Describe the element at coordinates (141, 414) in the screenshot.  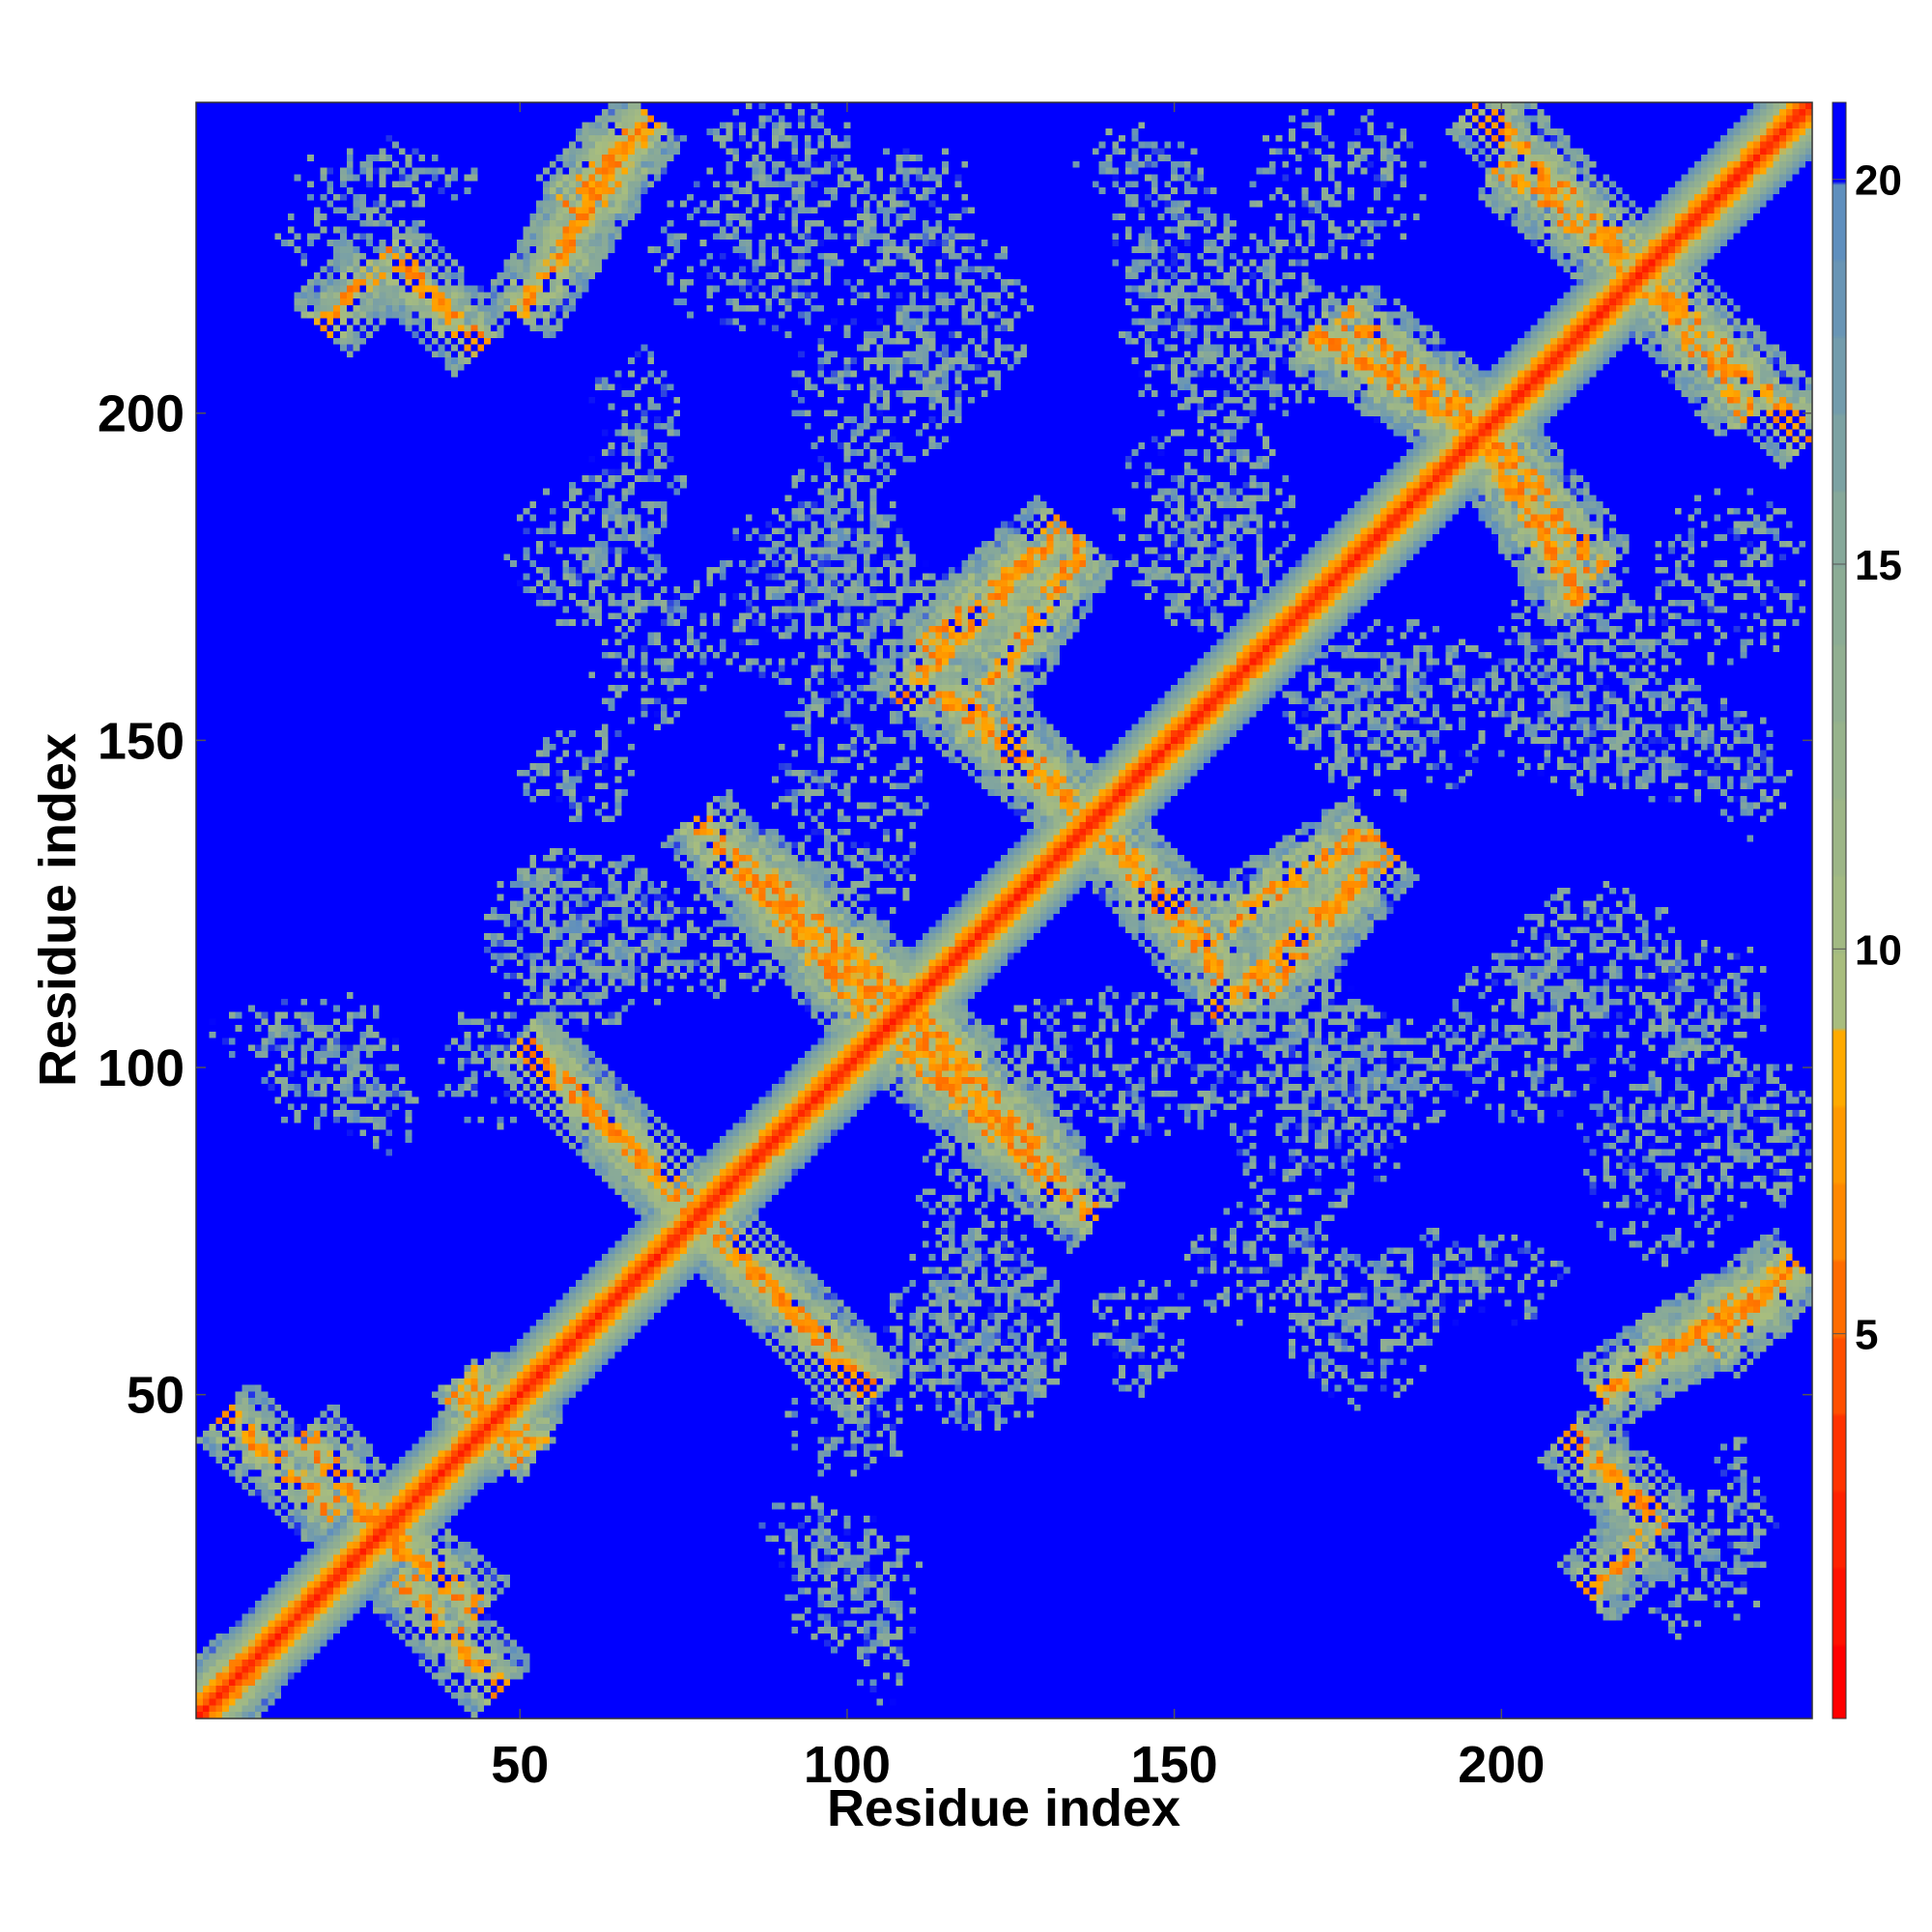
I see `y-tick-label: 200` at that location.